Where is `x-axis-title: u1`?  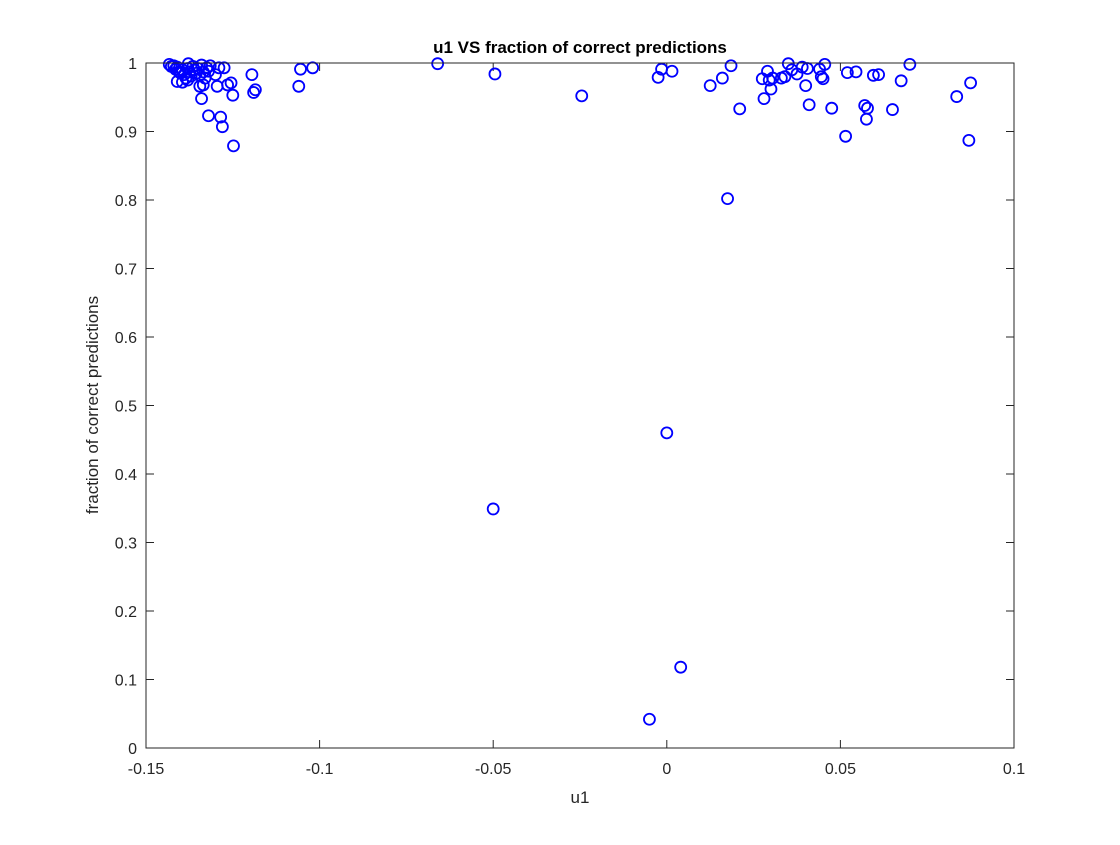 x-axis-title: u1 is located at coordinates (580, 797).